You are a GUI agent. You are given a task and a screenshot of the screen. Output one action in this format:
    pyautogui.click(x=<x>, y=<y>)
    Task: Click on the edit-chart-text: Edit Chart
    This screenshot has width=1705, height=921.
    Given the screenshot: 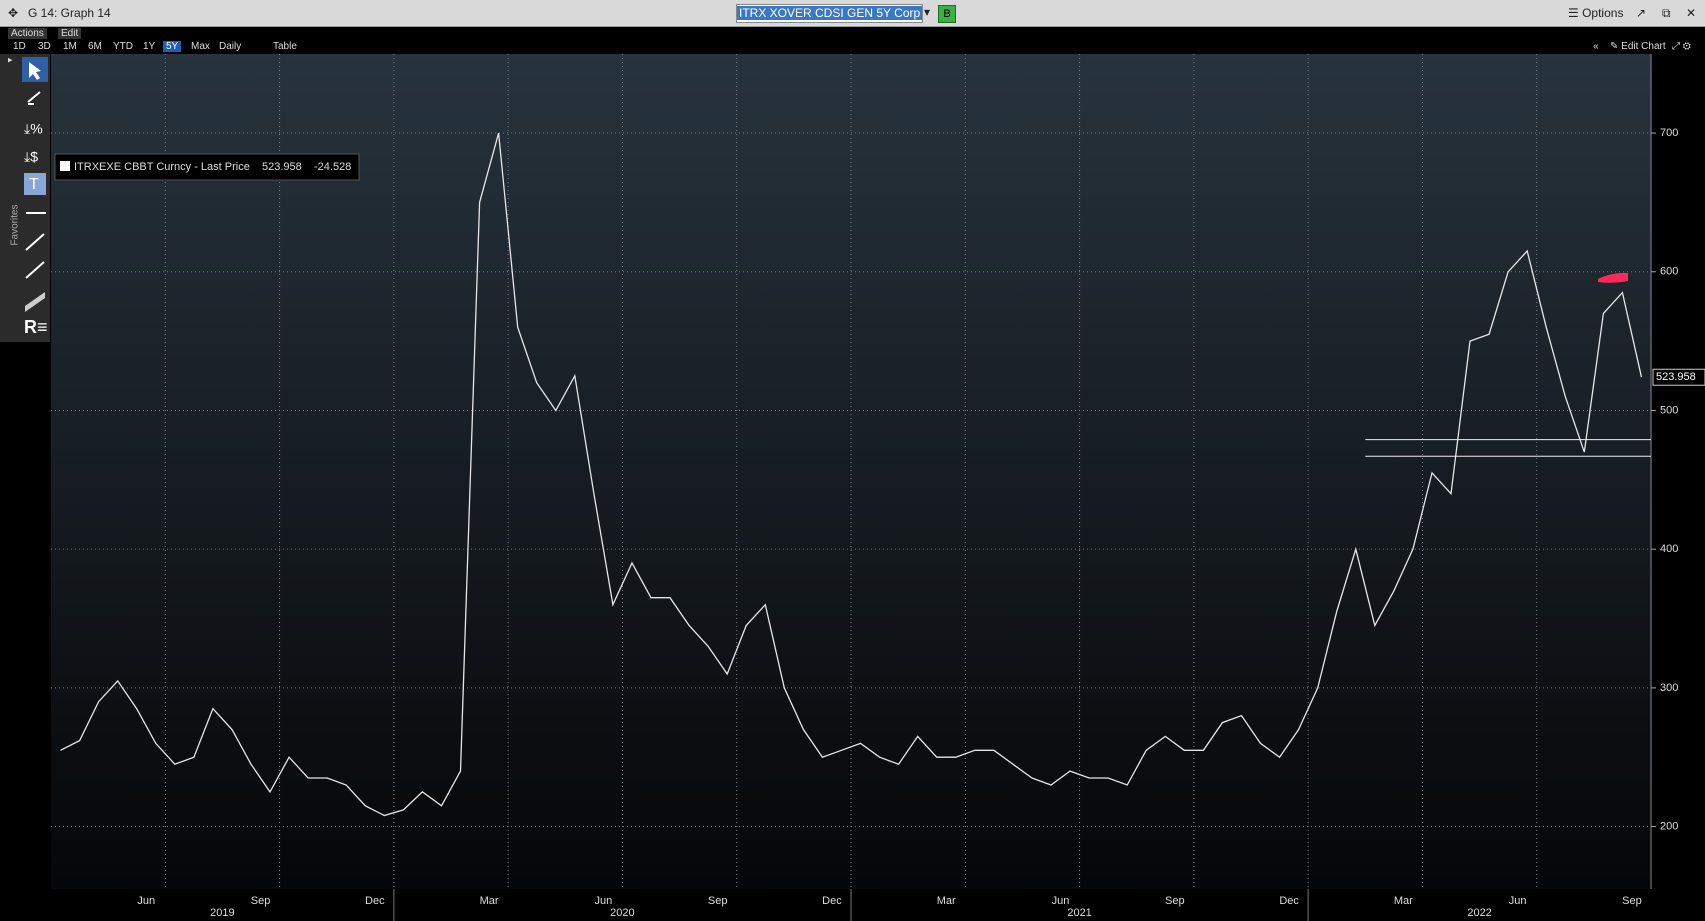 What is the action you would take?
    pyautogui.click(x=1643, y=46)
    